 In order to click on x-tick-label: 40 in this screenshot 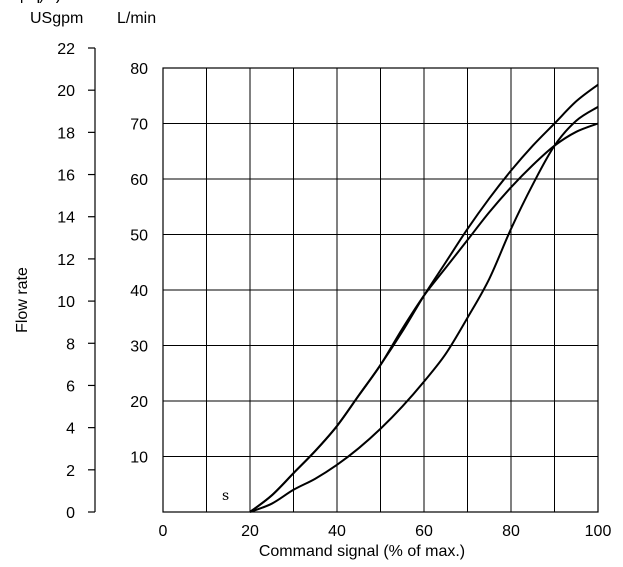, I will do `click(337, 531)`.